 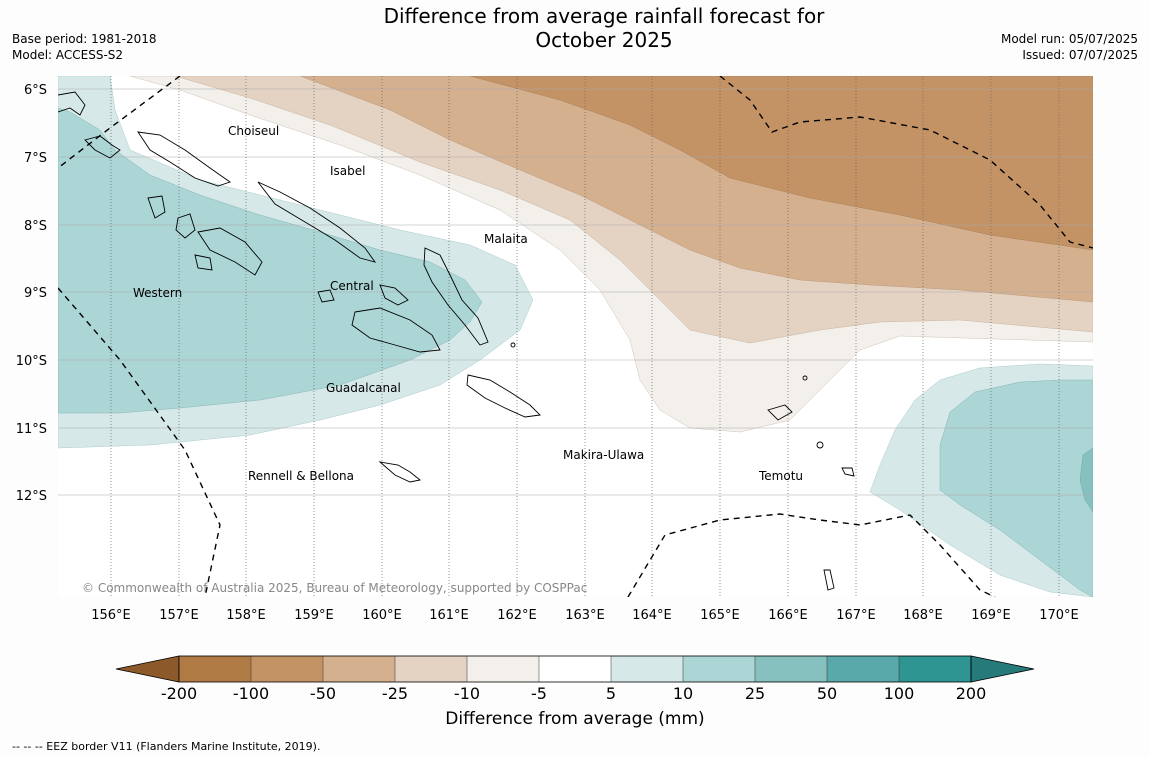 What do you see at coordinates (991, 615) in the screenshot?
I see `lon-label-169e: 169°E` at bounding box center [991, 615].